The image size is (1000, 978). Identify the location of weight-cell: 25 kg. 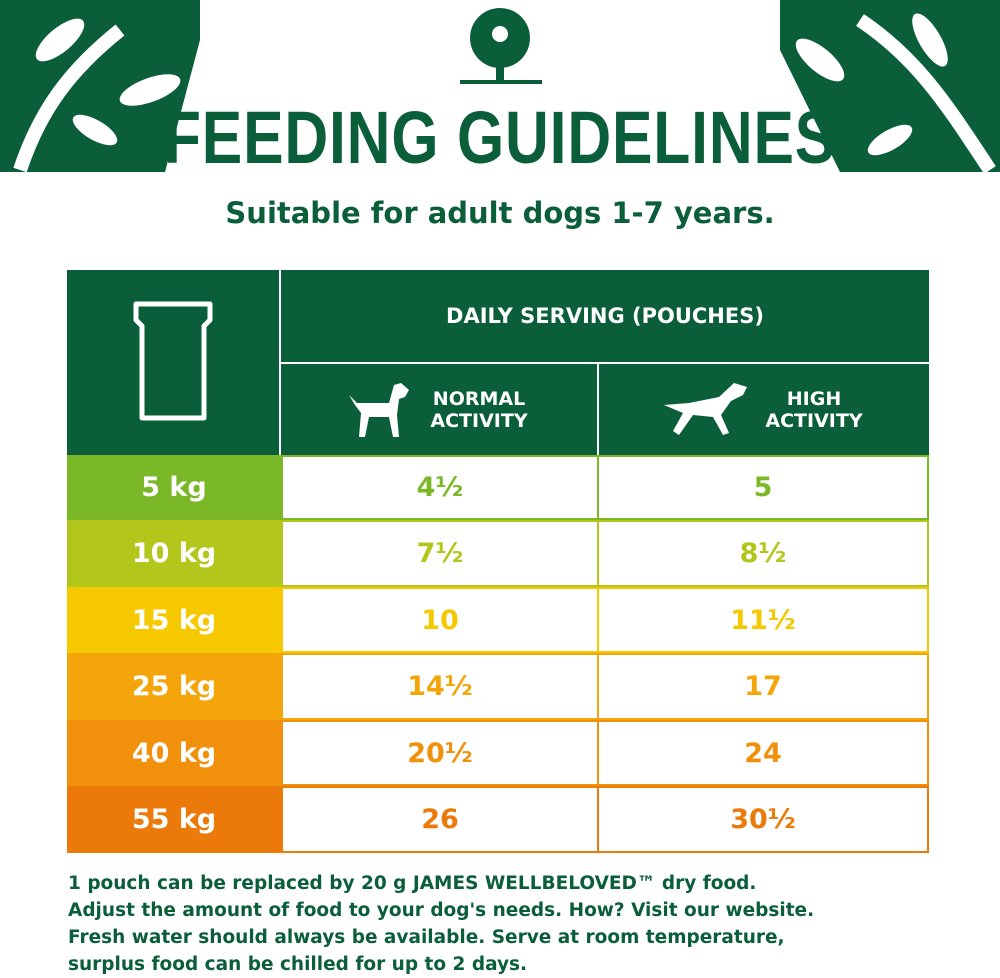
(174, 686).